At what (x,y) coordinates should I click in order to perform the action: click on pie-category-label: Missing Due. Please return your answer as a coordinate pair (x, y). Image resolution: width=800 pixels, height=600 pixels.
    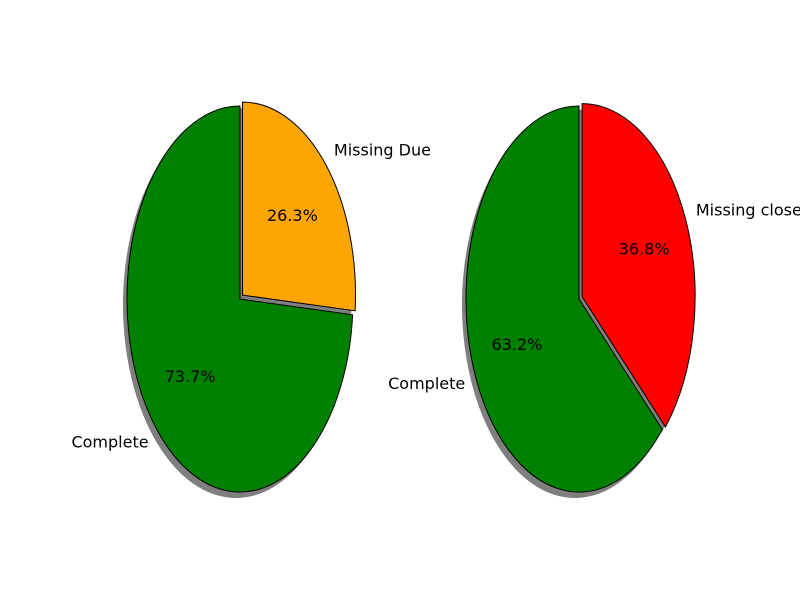
    Looking at the image, I should click on (382, 150).